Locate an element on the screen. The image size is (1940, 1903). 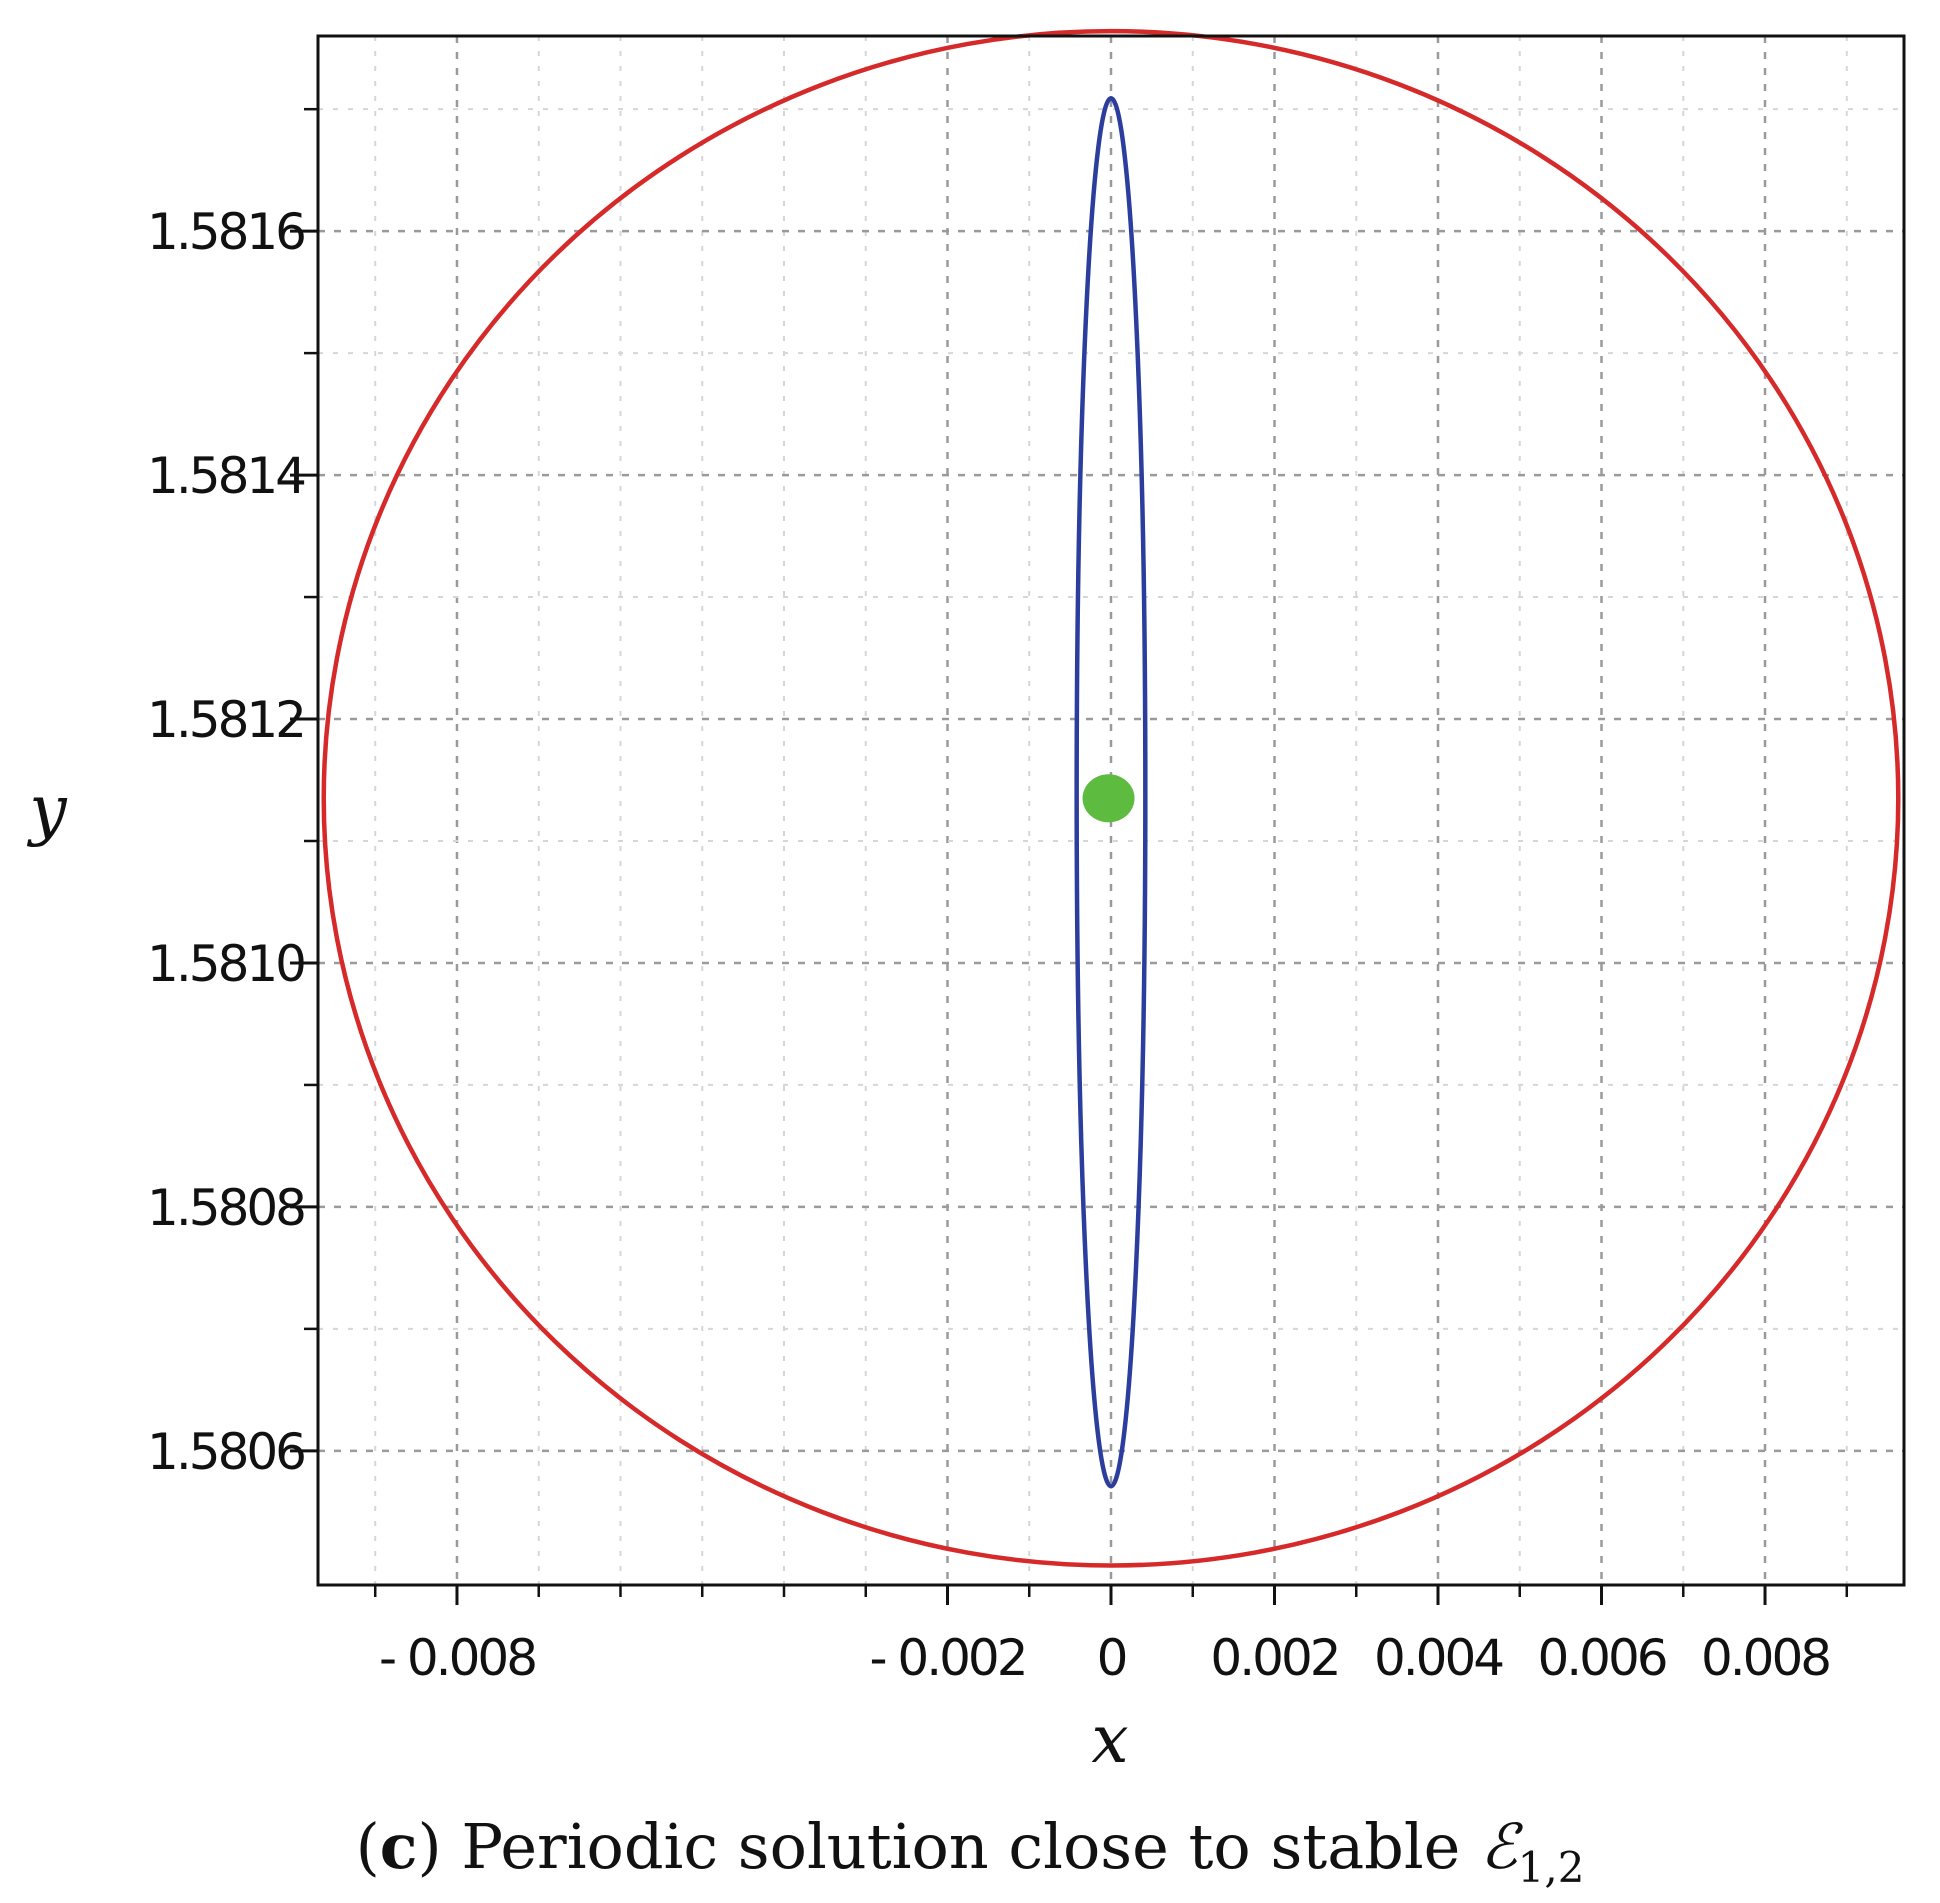
equilibrium-point is located at coordinates (1108, 798).